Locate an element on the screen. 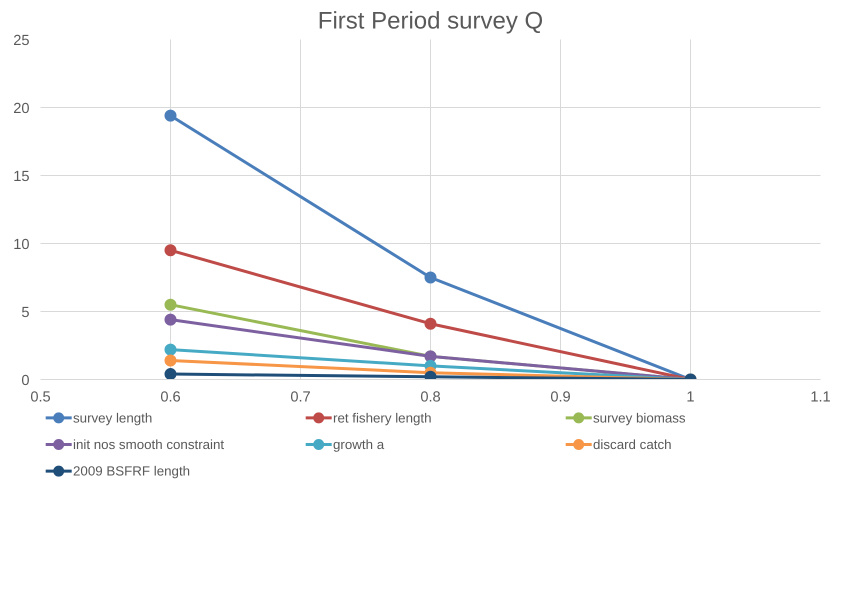 Image resolution: width=864 pixels, height=589 pixels. legend-label: ret fishery length is located at coordinates (382, 418).